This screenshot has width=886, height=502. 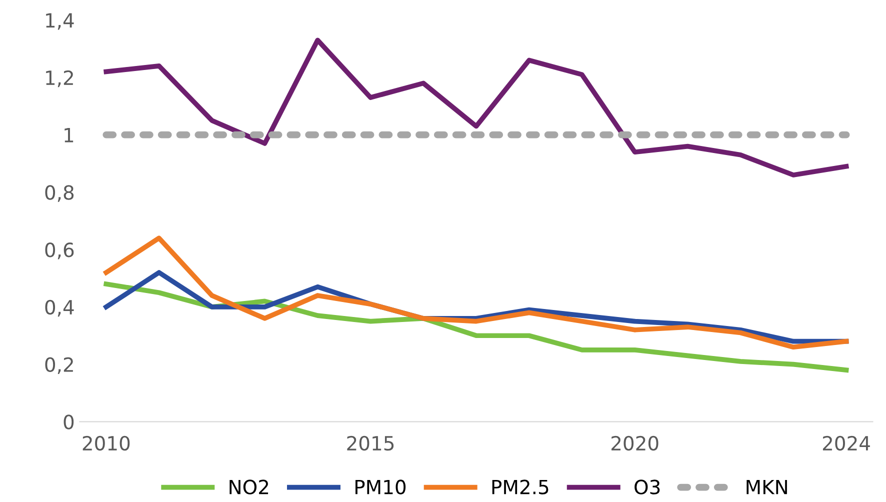 What do you see at coordinates (370, 443) in the screenshot?
I see `x-tick-label: 2015` at bounding box center [370, 443].